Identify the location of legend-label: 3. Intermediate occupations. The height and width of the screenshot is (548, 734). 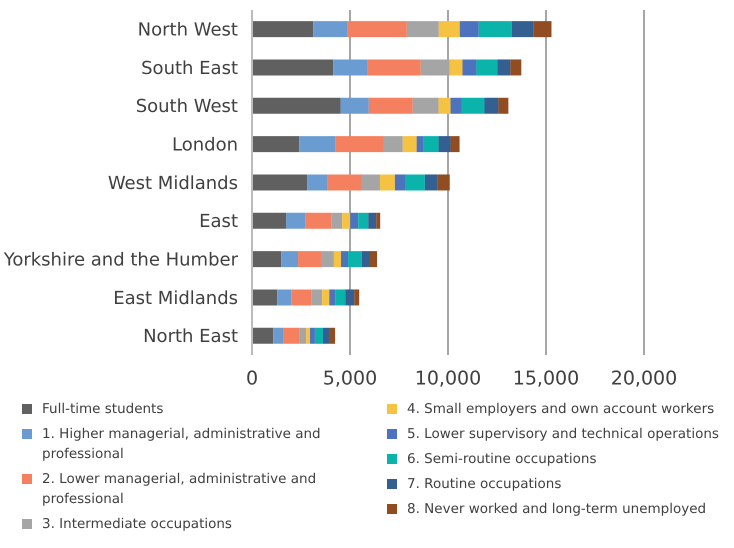
(137, 524).